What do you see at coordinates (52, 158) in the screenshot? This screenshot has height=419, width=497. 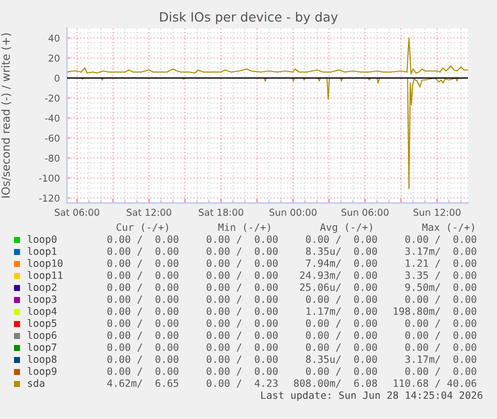 I see `y-tick-label: -80` at bounding box center [52, 158].